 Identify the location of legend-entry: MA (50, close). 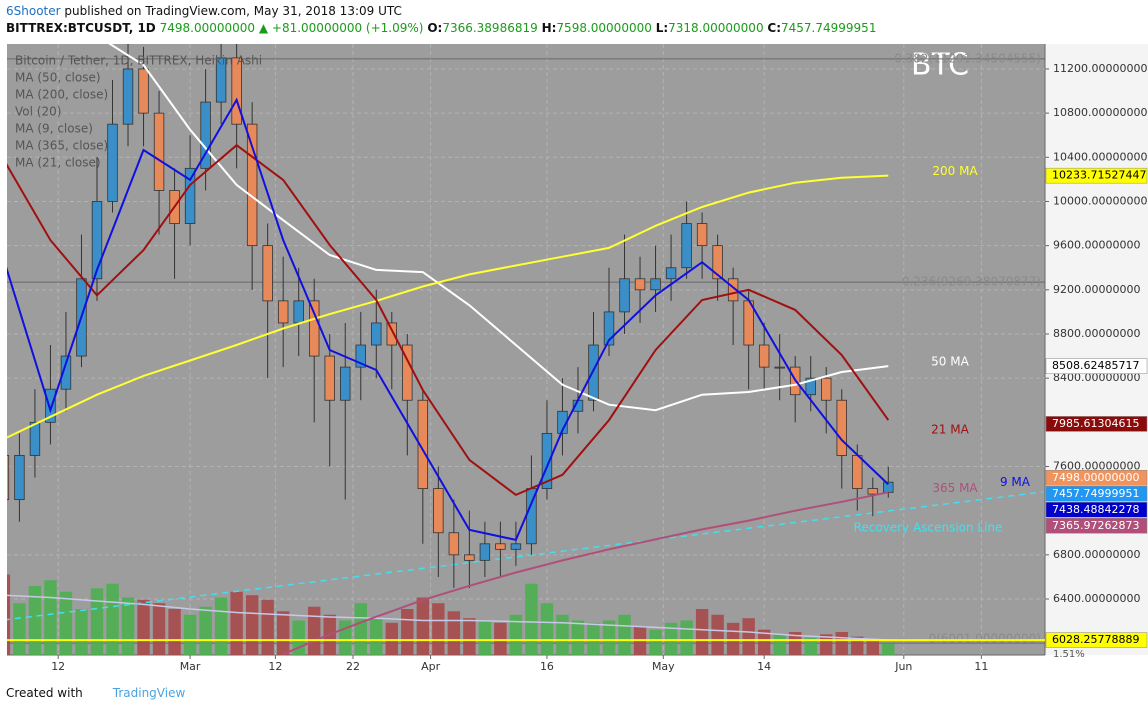
(58, 78).